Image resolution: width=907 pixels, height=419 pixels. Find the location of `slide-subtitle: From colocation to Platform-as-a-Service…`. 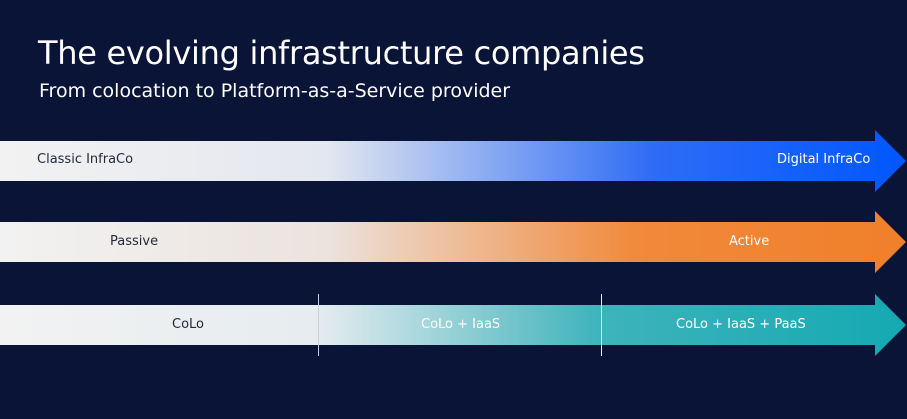

slide-subtitle: From colocation to Platform-as-a-Service… is located at coordinates (275, 91).